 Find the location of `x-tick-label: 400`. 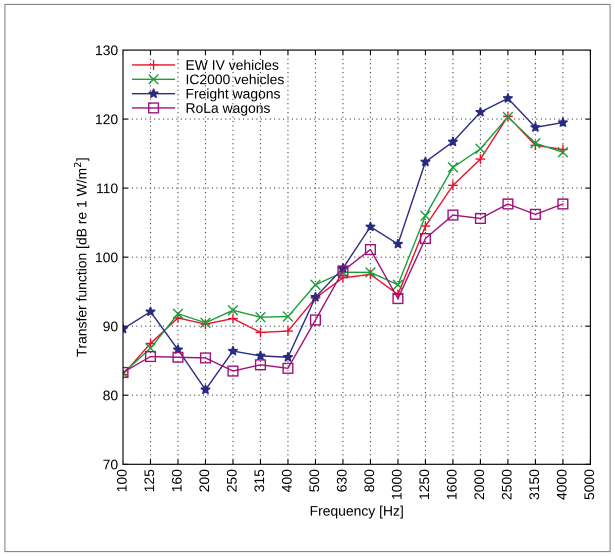

x-tick-label: 400 is located at coordinates (287, 481).